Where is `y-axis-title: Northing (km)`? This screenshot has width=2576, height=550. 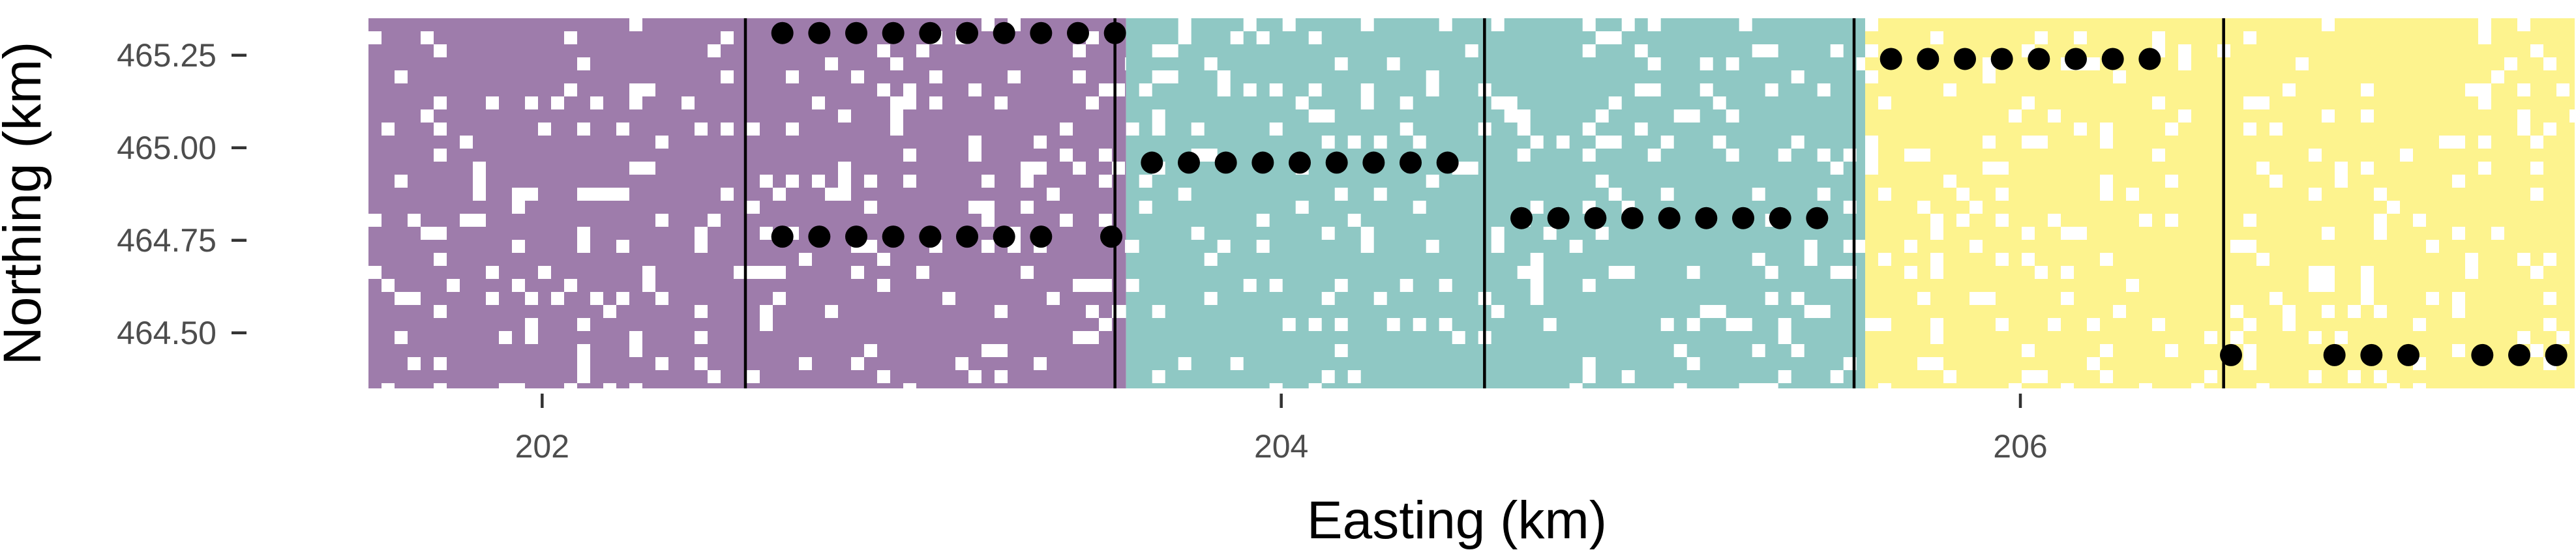 y-axis-title: Northing (km) is located at coordinates (26, 204).